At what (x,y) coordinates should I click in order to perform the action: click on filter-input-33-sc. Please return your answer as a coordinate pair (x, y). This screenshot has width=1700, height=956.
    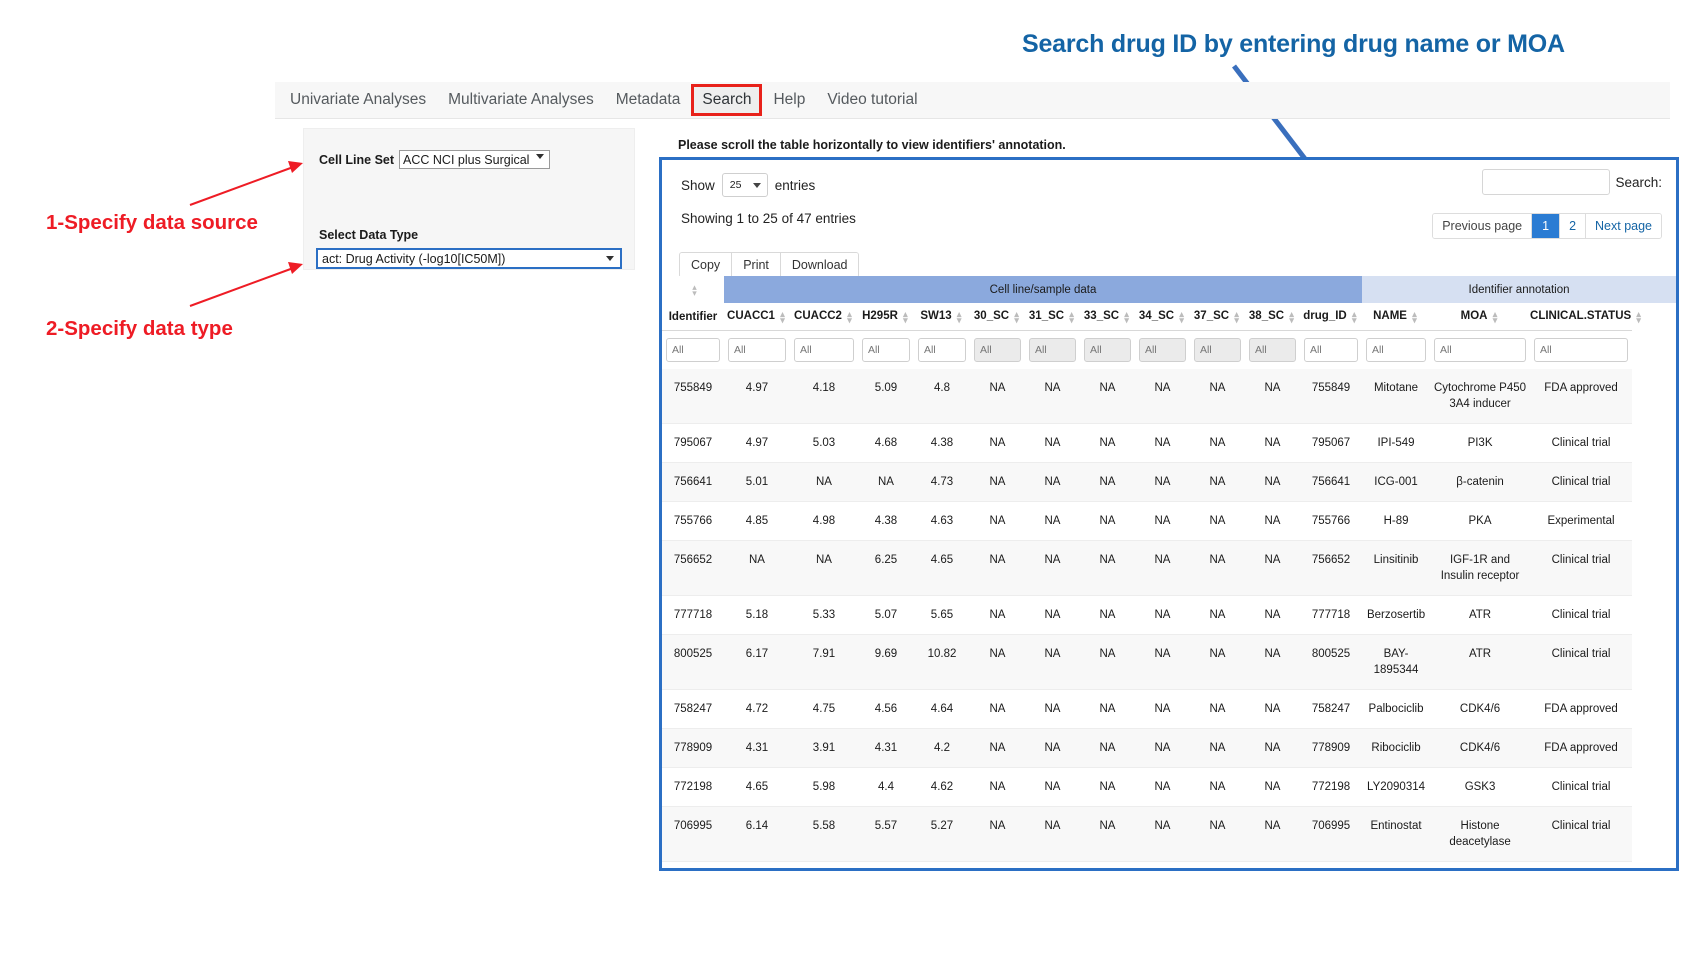
    Looking at the image, I should click on (1107, 350).